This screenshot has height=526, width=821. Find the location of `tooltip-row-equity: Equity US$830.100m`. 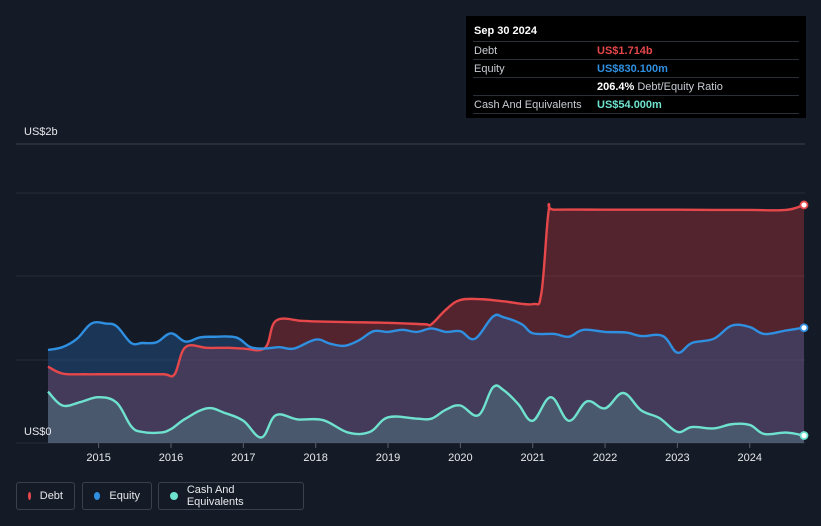

tooltip-row-equity: Equity US$830.100m is located at coordinates (636, 68).